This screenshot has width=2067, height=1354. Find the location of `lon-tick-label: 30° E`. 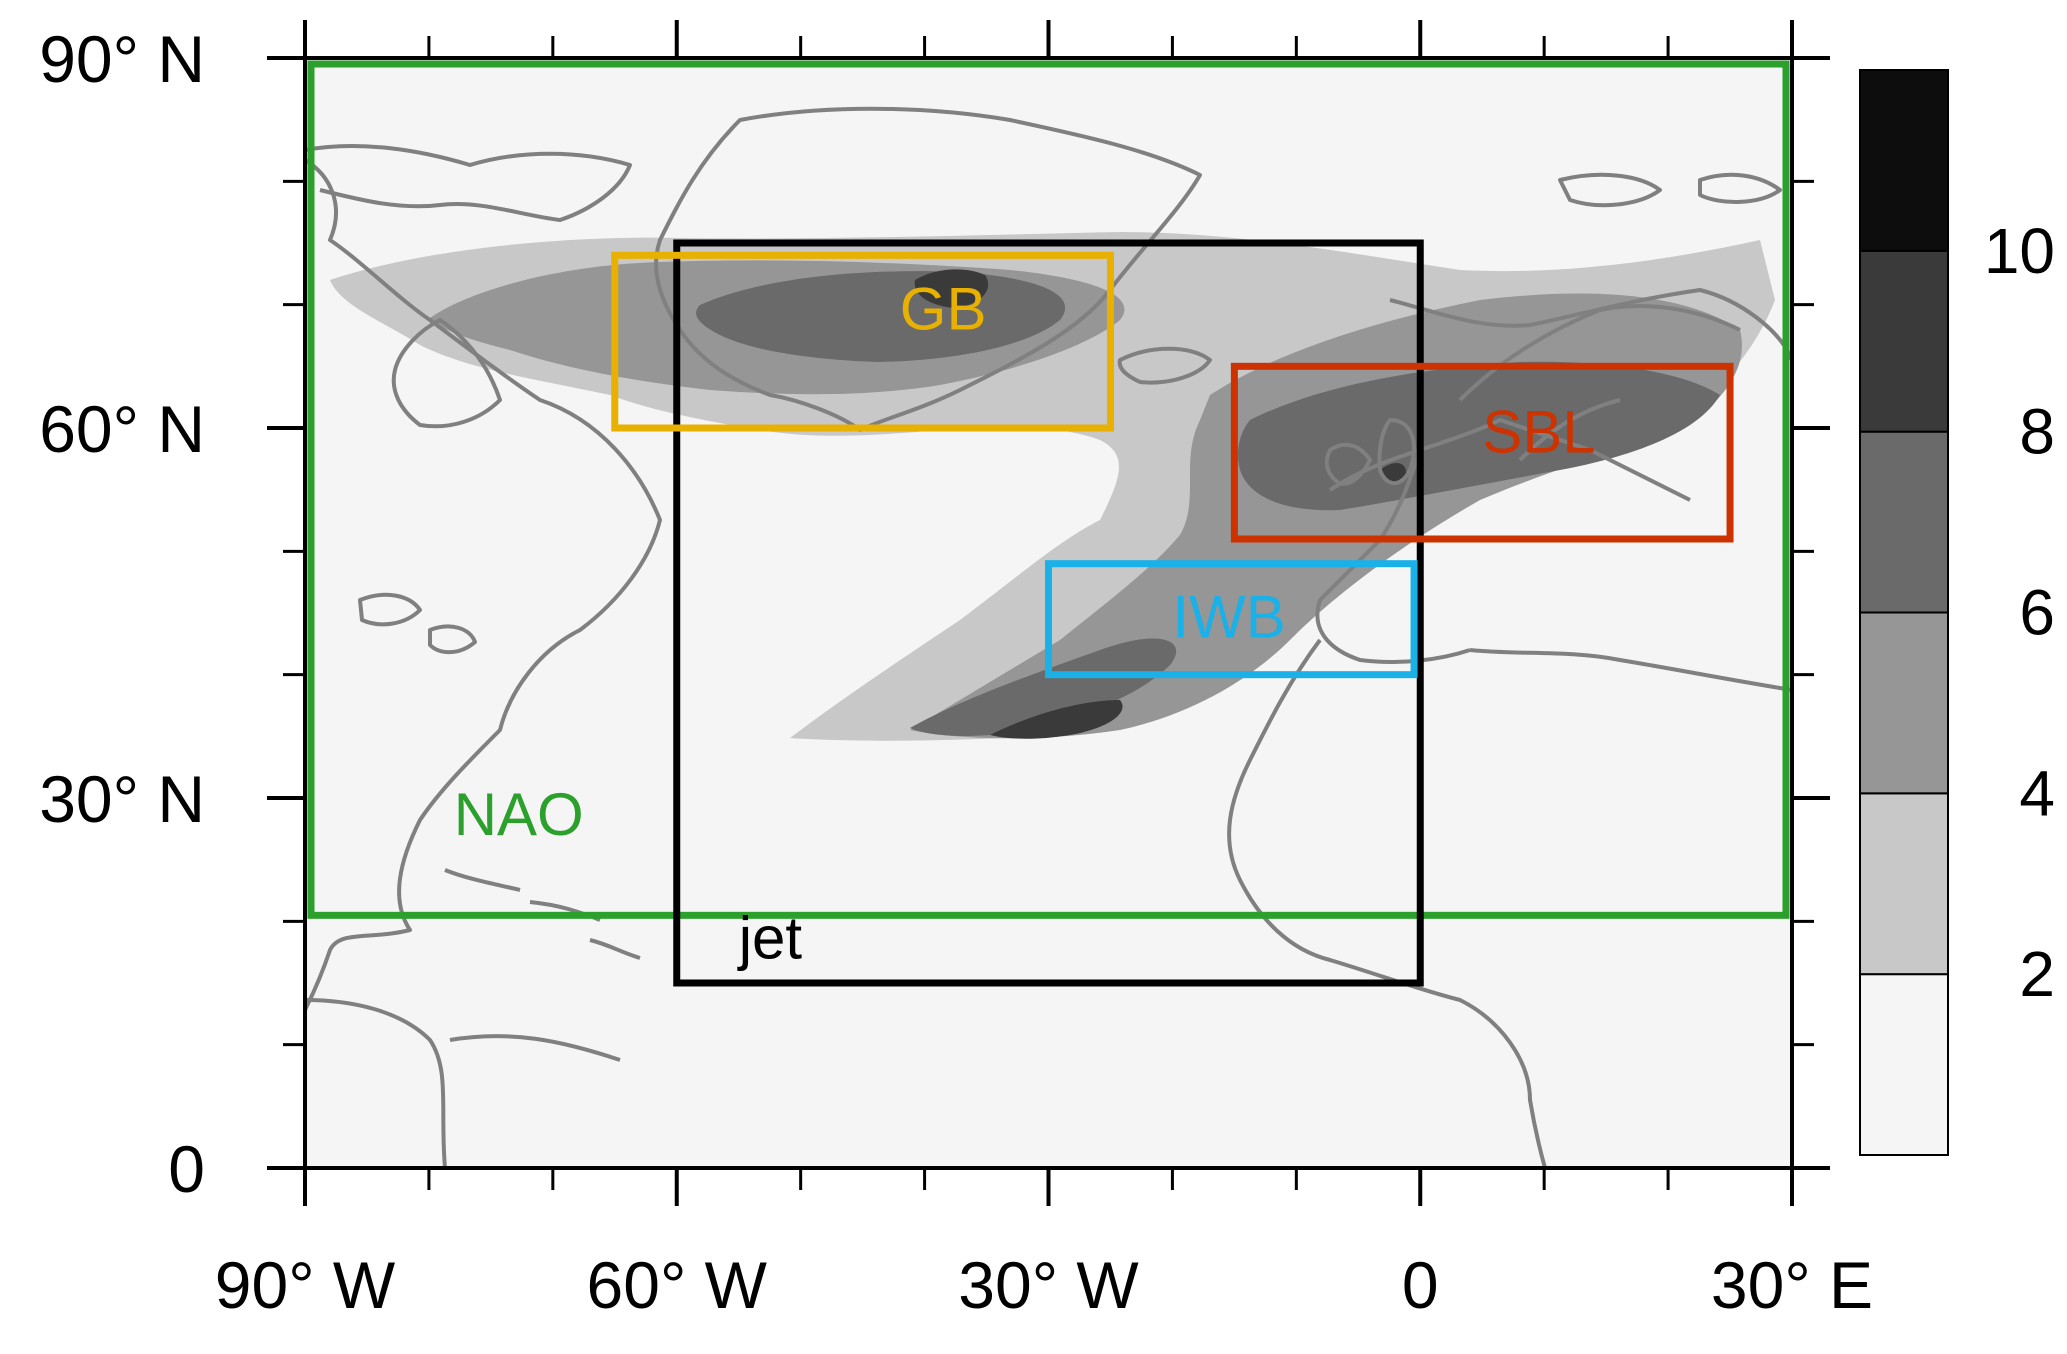

lon-tick-label: 30° E is located at coordinates (1792, 1285).